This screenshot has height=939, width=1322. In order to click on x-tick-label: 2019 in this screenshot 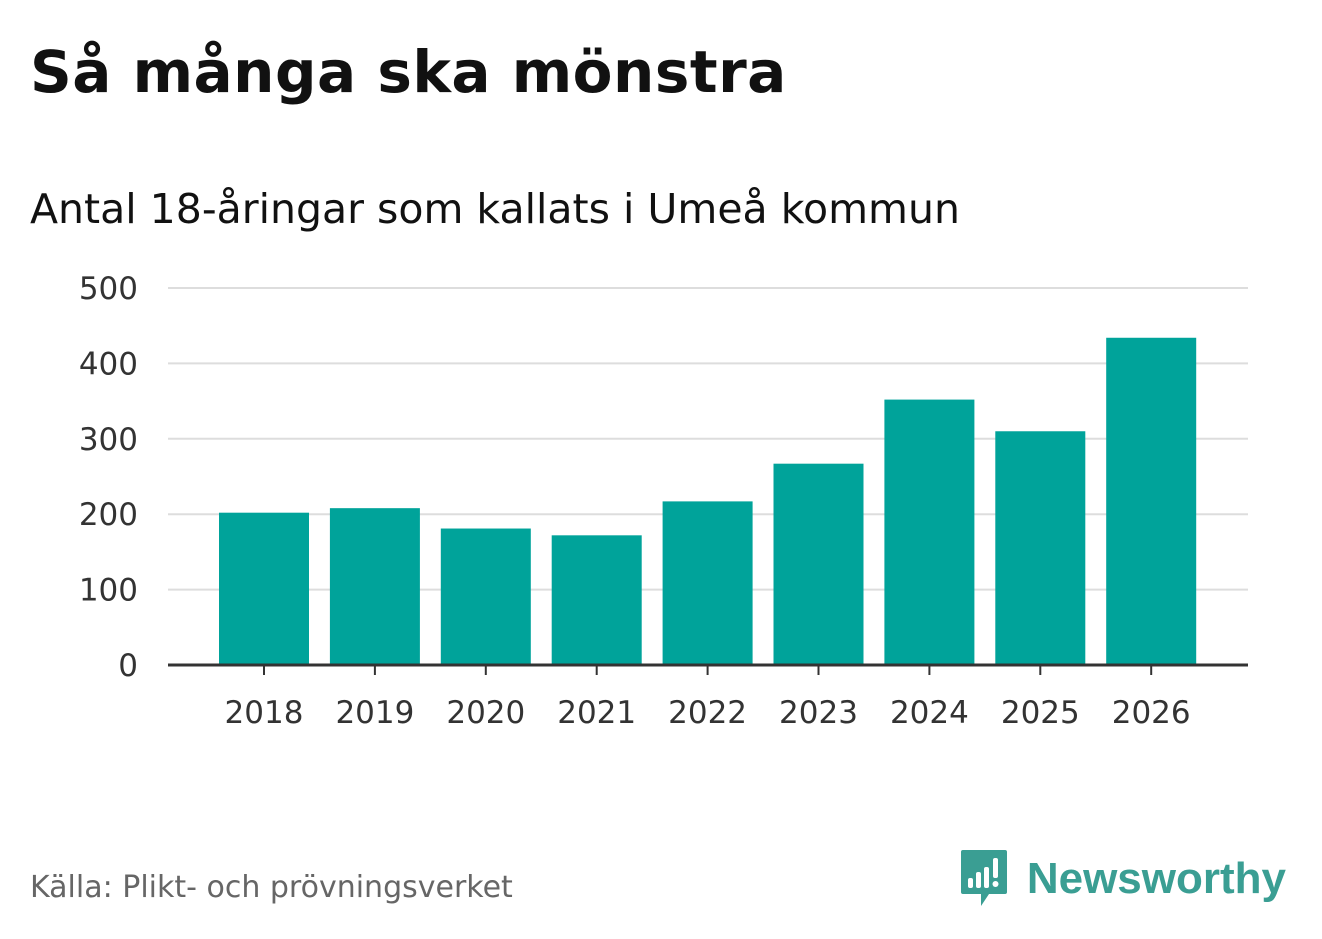, I will do `click(374, 713)`.